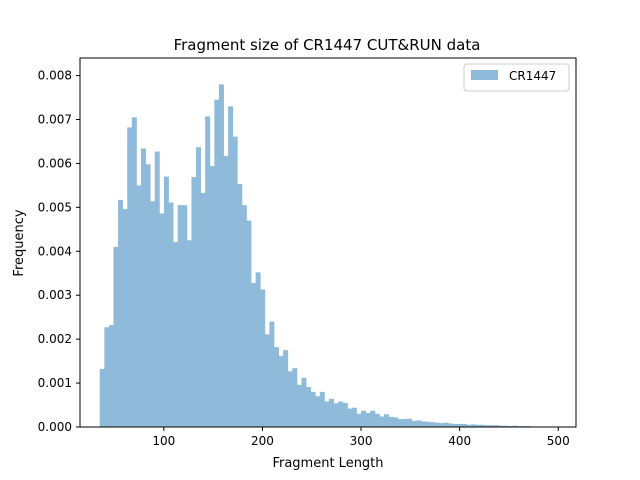 The width and height of the screenshot is (640, 480). What do you see at coordinates (55, 339) in the screenshot?
I see `y-tick-label: 0.002` at bounding box center [55, 339].